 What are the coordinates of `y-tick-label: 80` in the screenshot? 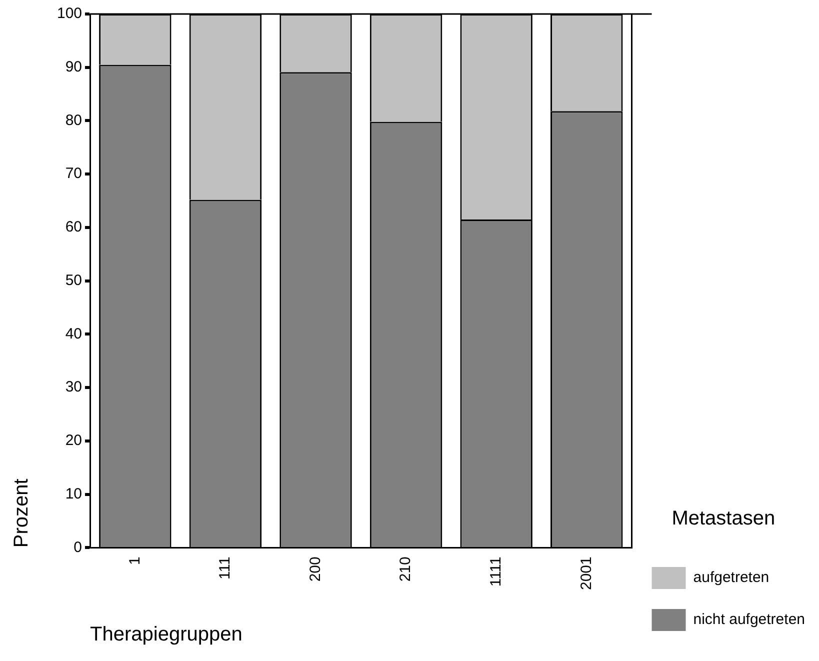 It's located at (73, 120).